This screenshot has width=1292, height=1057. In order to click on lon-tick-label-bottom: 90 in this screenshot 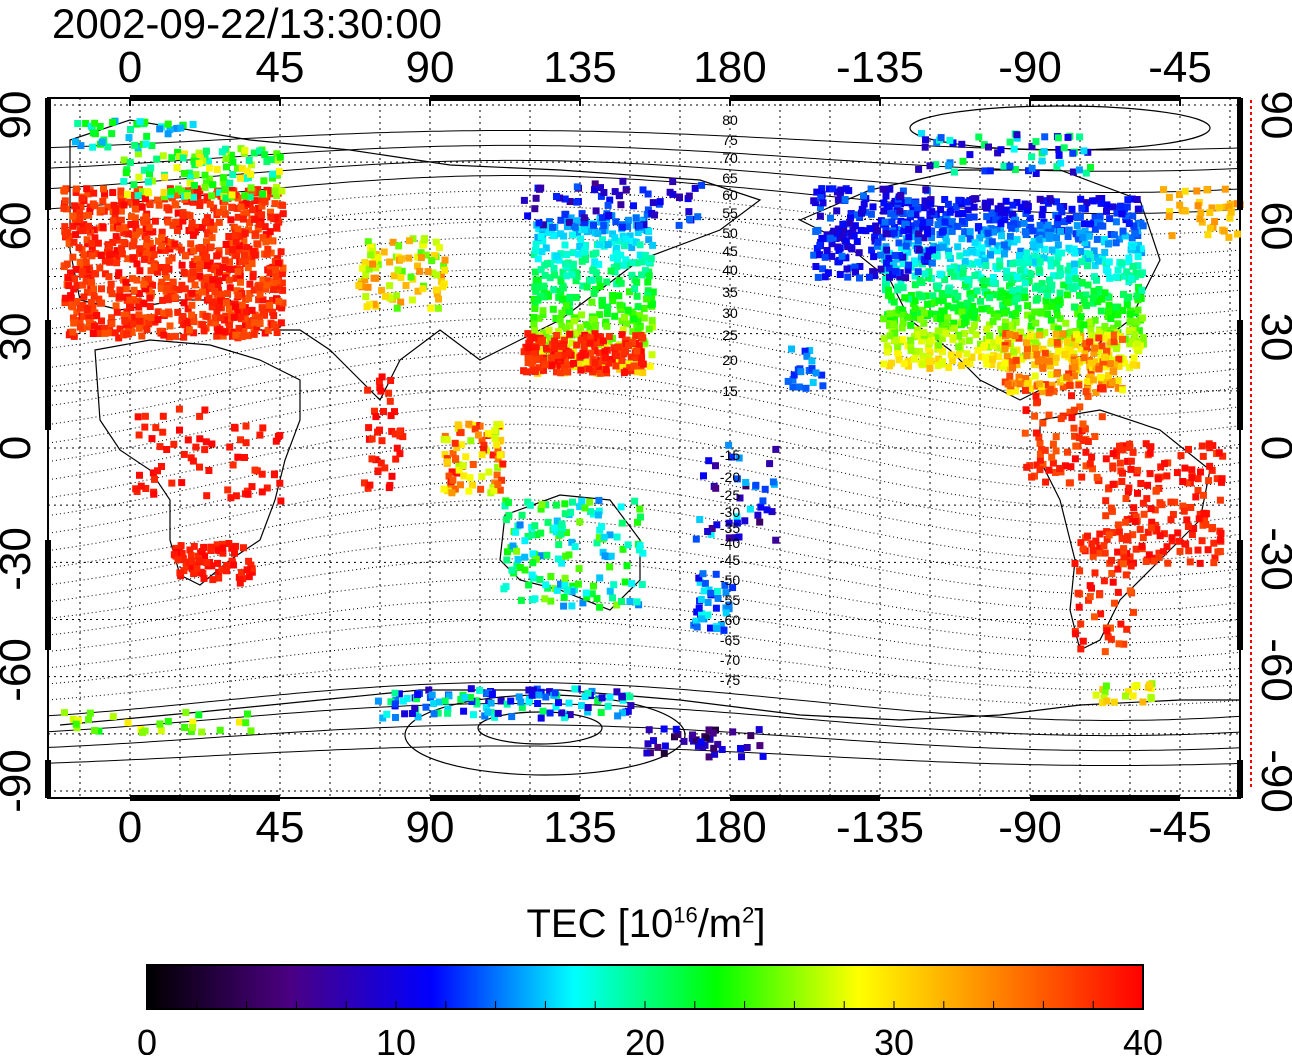, I will do `click(430, 827)`.